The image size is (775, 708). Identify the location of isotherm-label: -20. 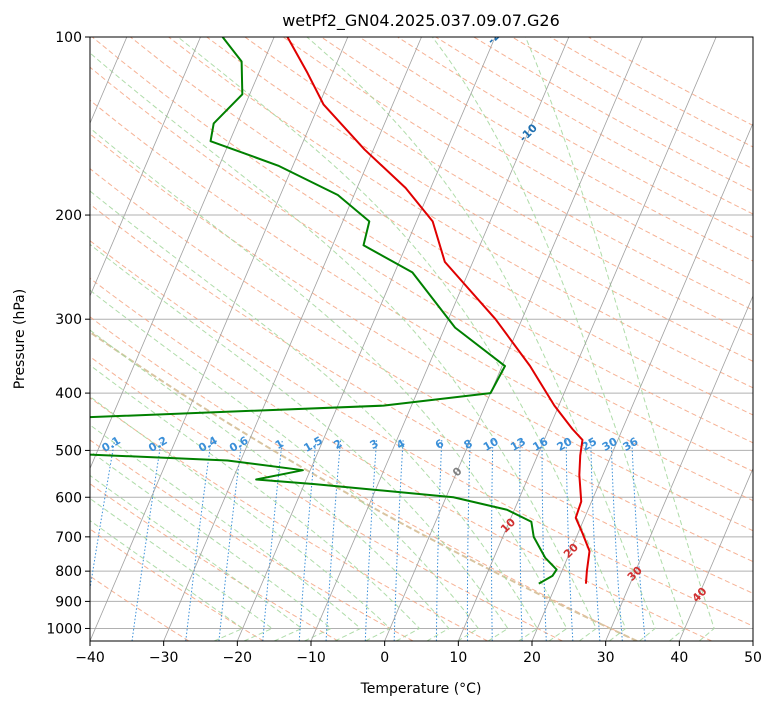
(496, 35).